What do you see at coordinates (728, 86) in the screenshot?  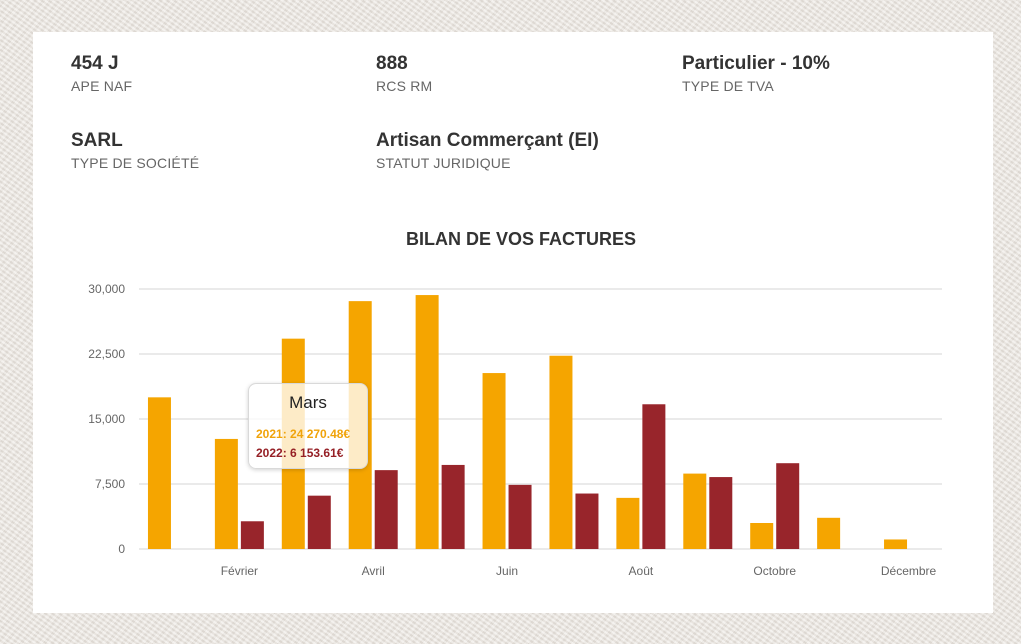 I see `info-label: TYPE DE TVA` at bounding box center [728, 86].